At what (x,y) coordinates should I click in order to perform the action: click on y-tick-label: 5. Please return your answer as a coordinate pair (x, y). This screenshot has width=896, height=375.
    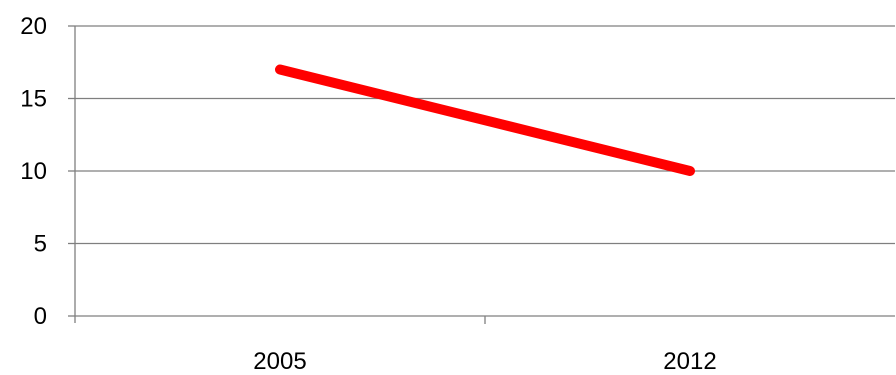
    Looking at the image, I should click on (40, 244).